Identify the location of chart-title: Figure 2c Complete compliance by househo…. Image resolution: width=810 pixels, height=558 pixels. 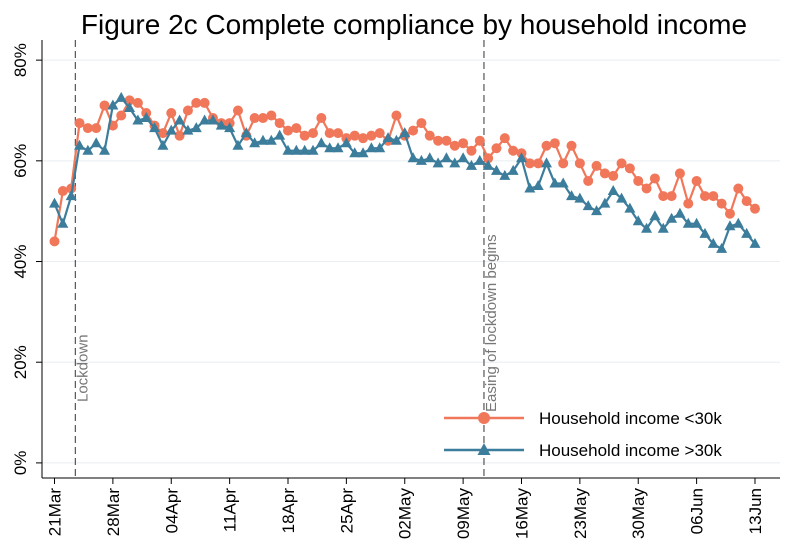
(414, 24).